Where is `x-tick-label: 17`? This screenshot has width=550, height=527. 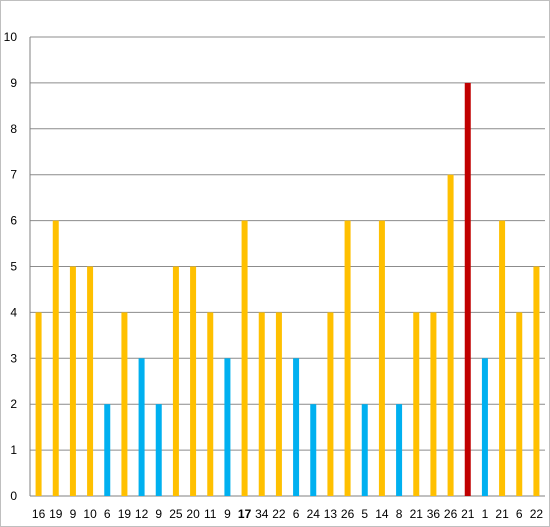
x-tick-label: 17 is located at coordinates (245, 514).